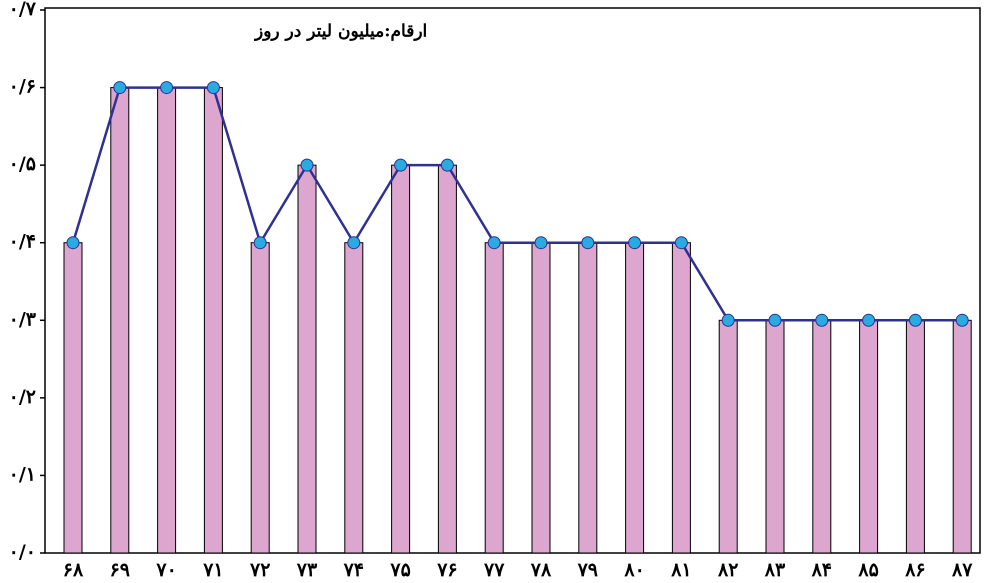 This screenshot has height=583, width=984. I want to click on x-tick-label: ۸۴, so click(821, 570).